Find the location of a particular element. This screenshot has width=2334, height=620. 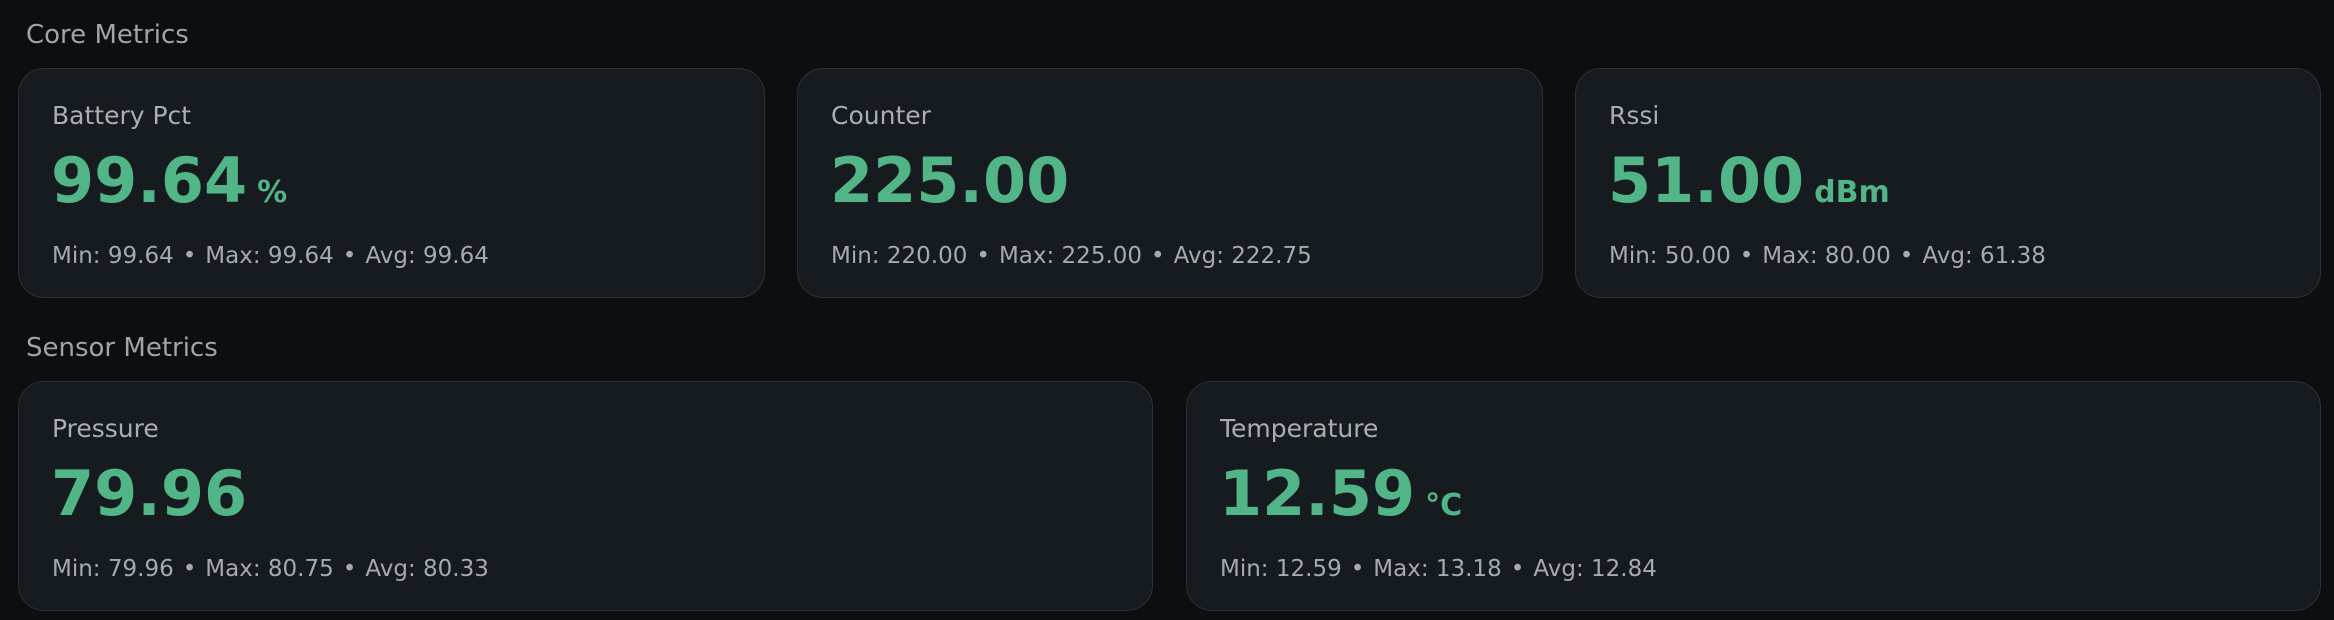

metric-value-row: 225.00 is located at coordinates (954, 180).